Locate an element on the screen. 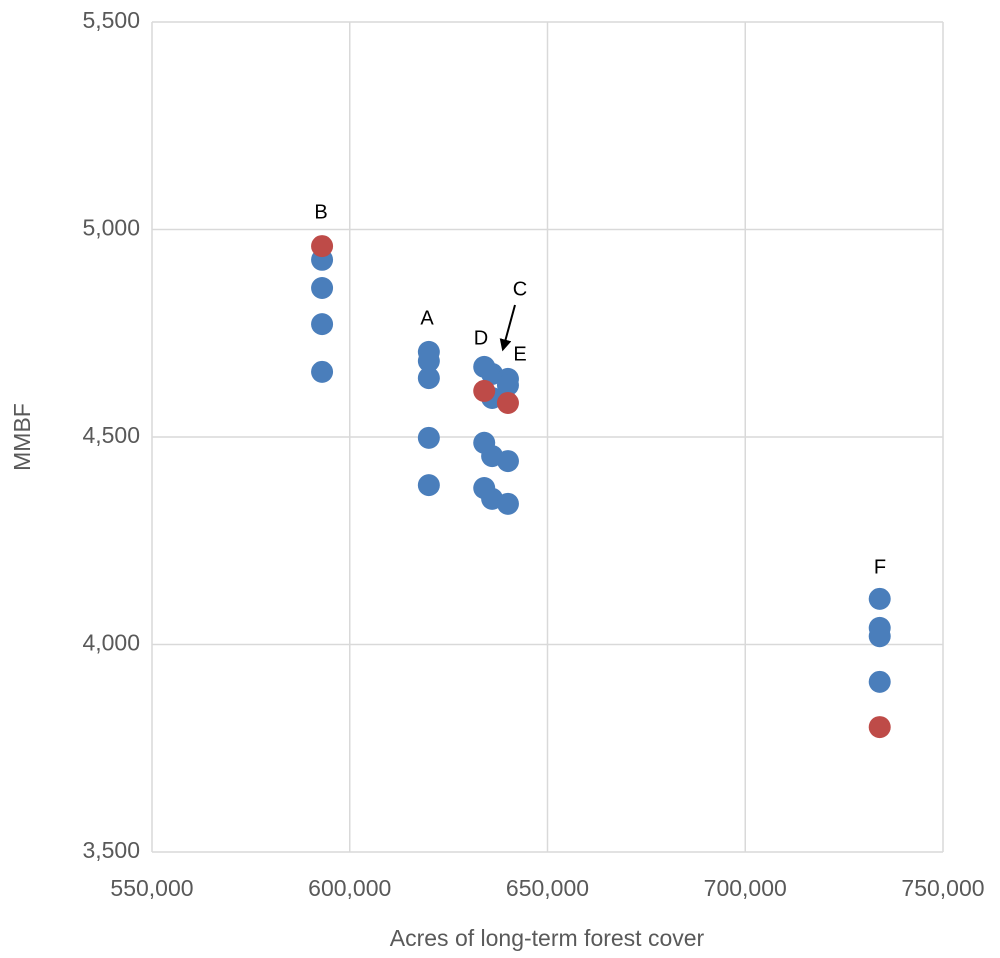  y-tick-label: 4,000 is located at coordinates (111, 643).